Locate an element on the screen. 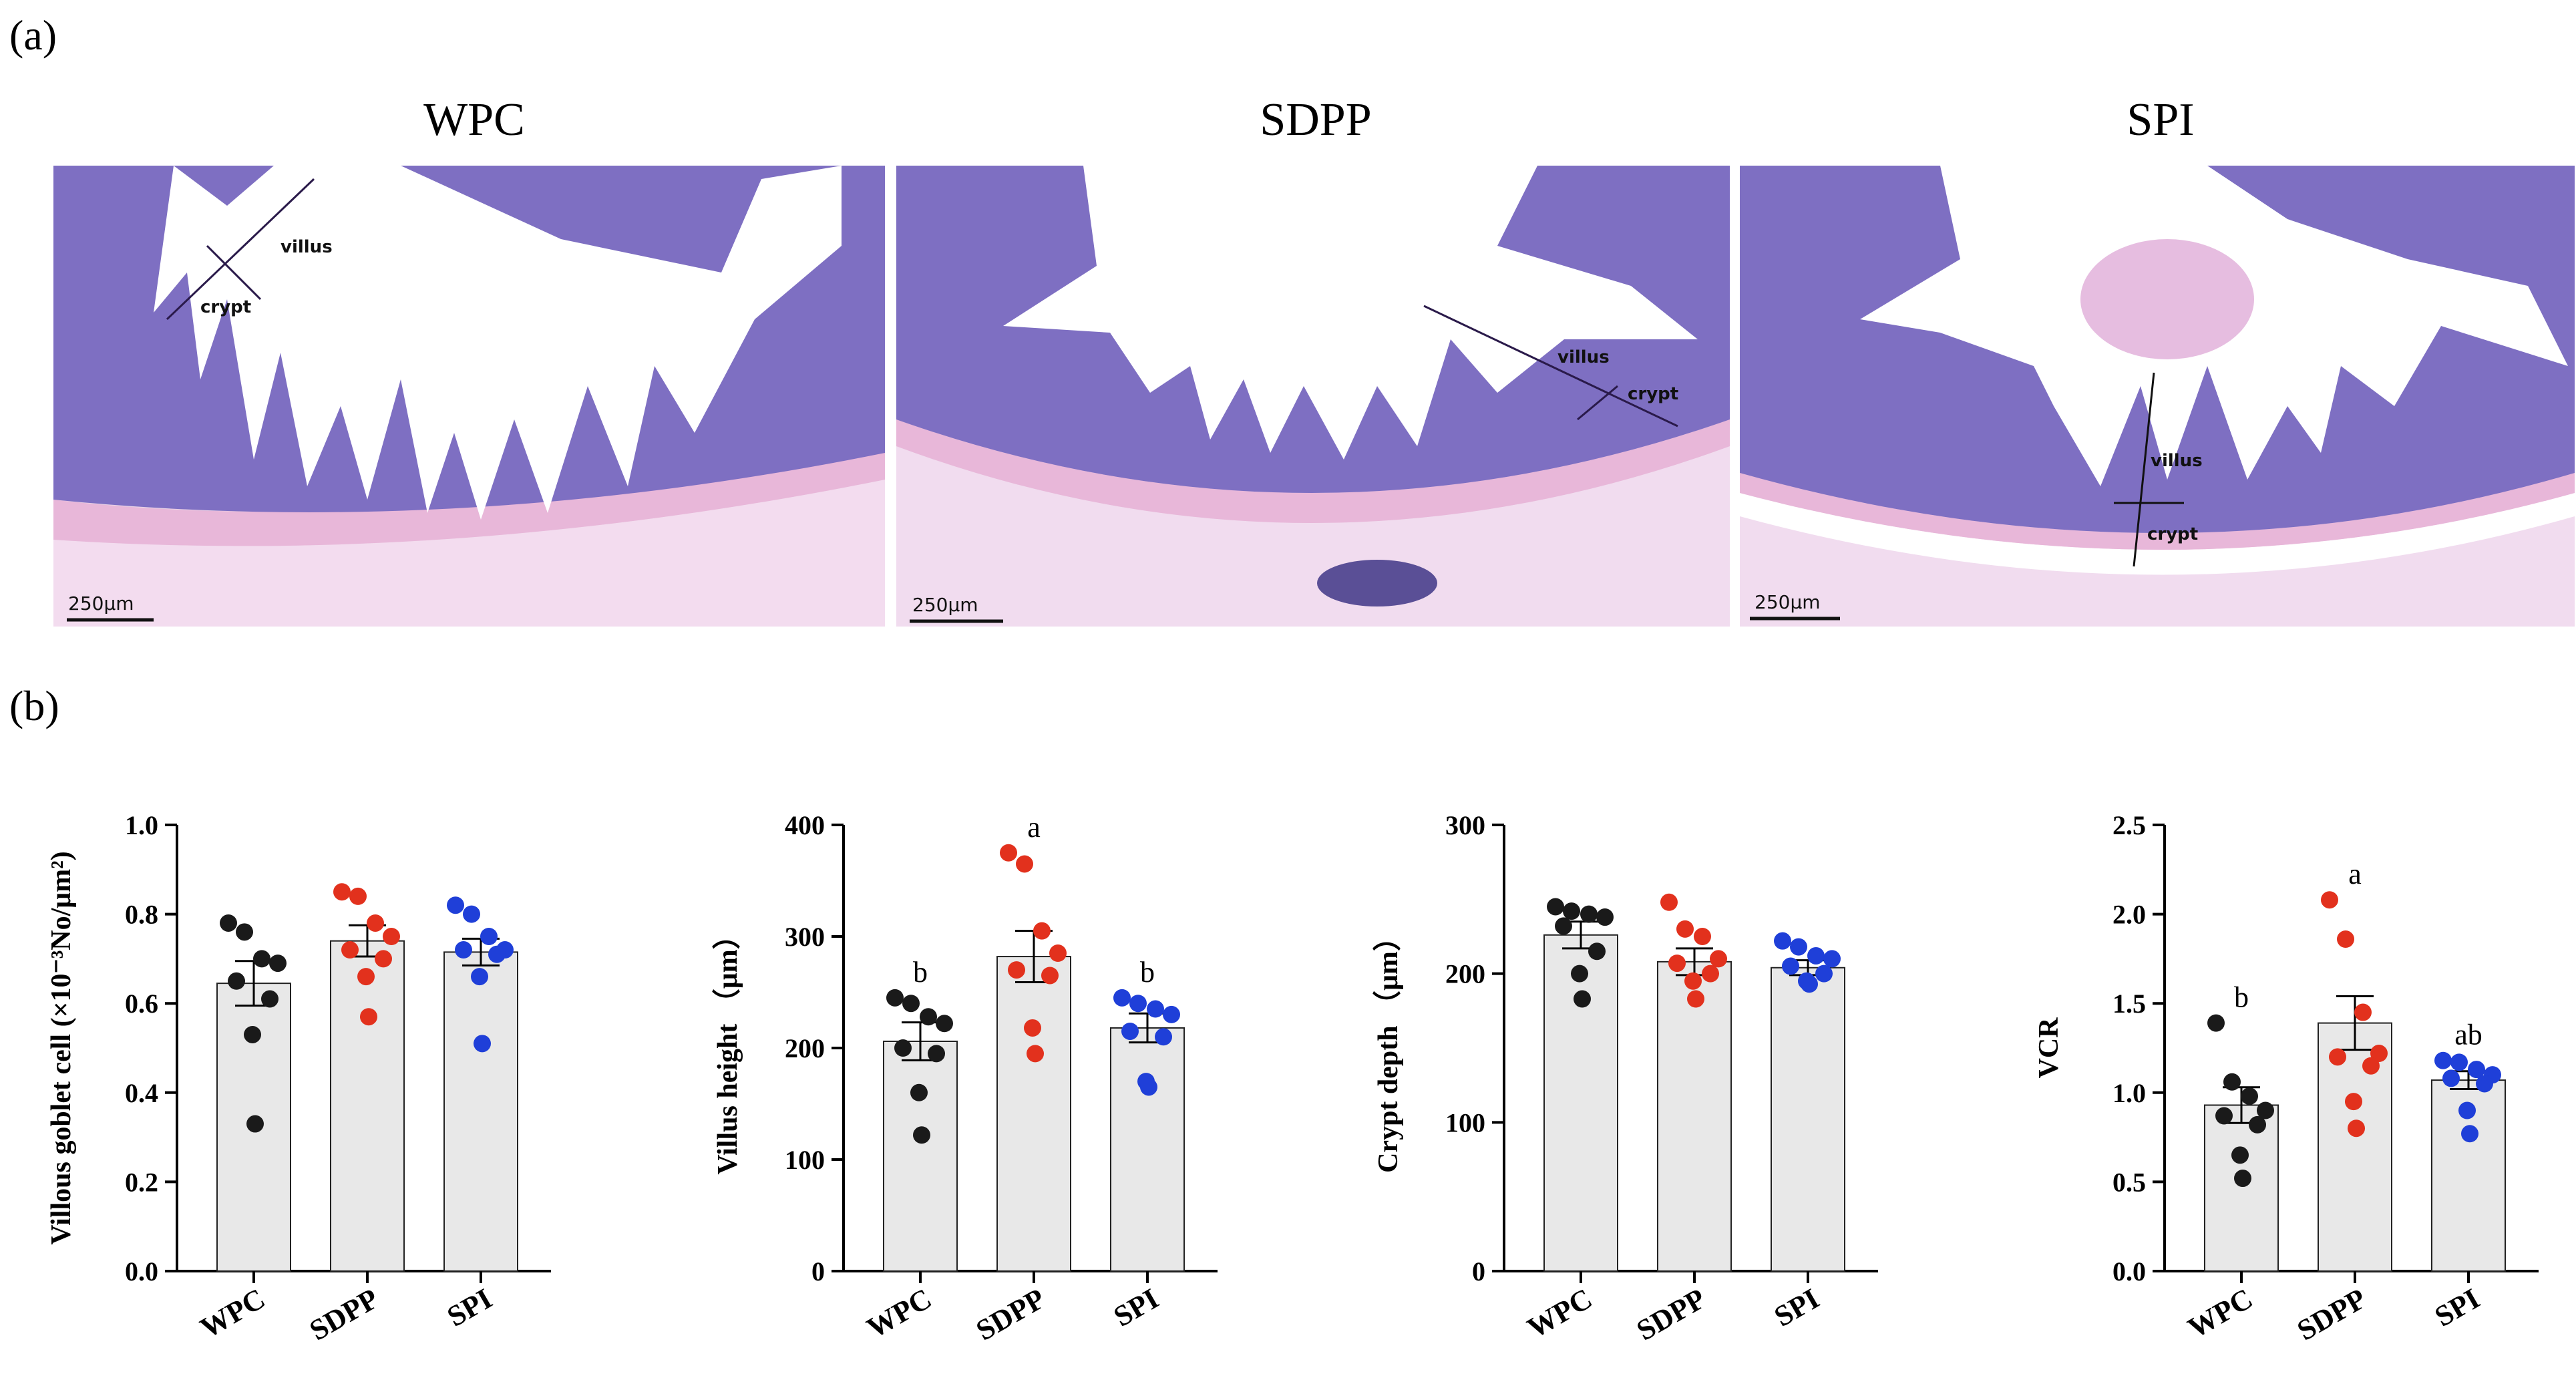  crypt-label-spi: crypt is located at coordinates (2172, 534).